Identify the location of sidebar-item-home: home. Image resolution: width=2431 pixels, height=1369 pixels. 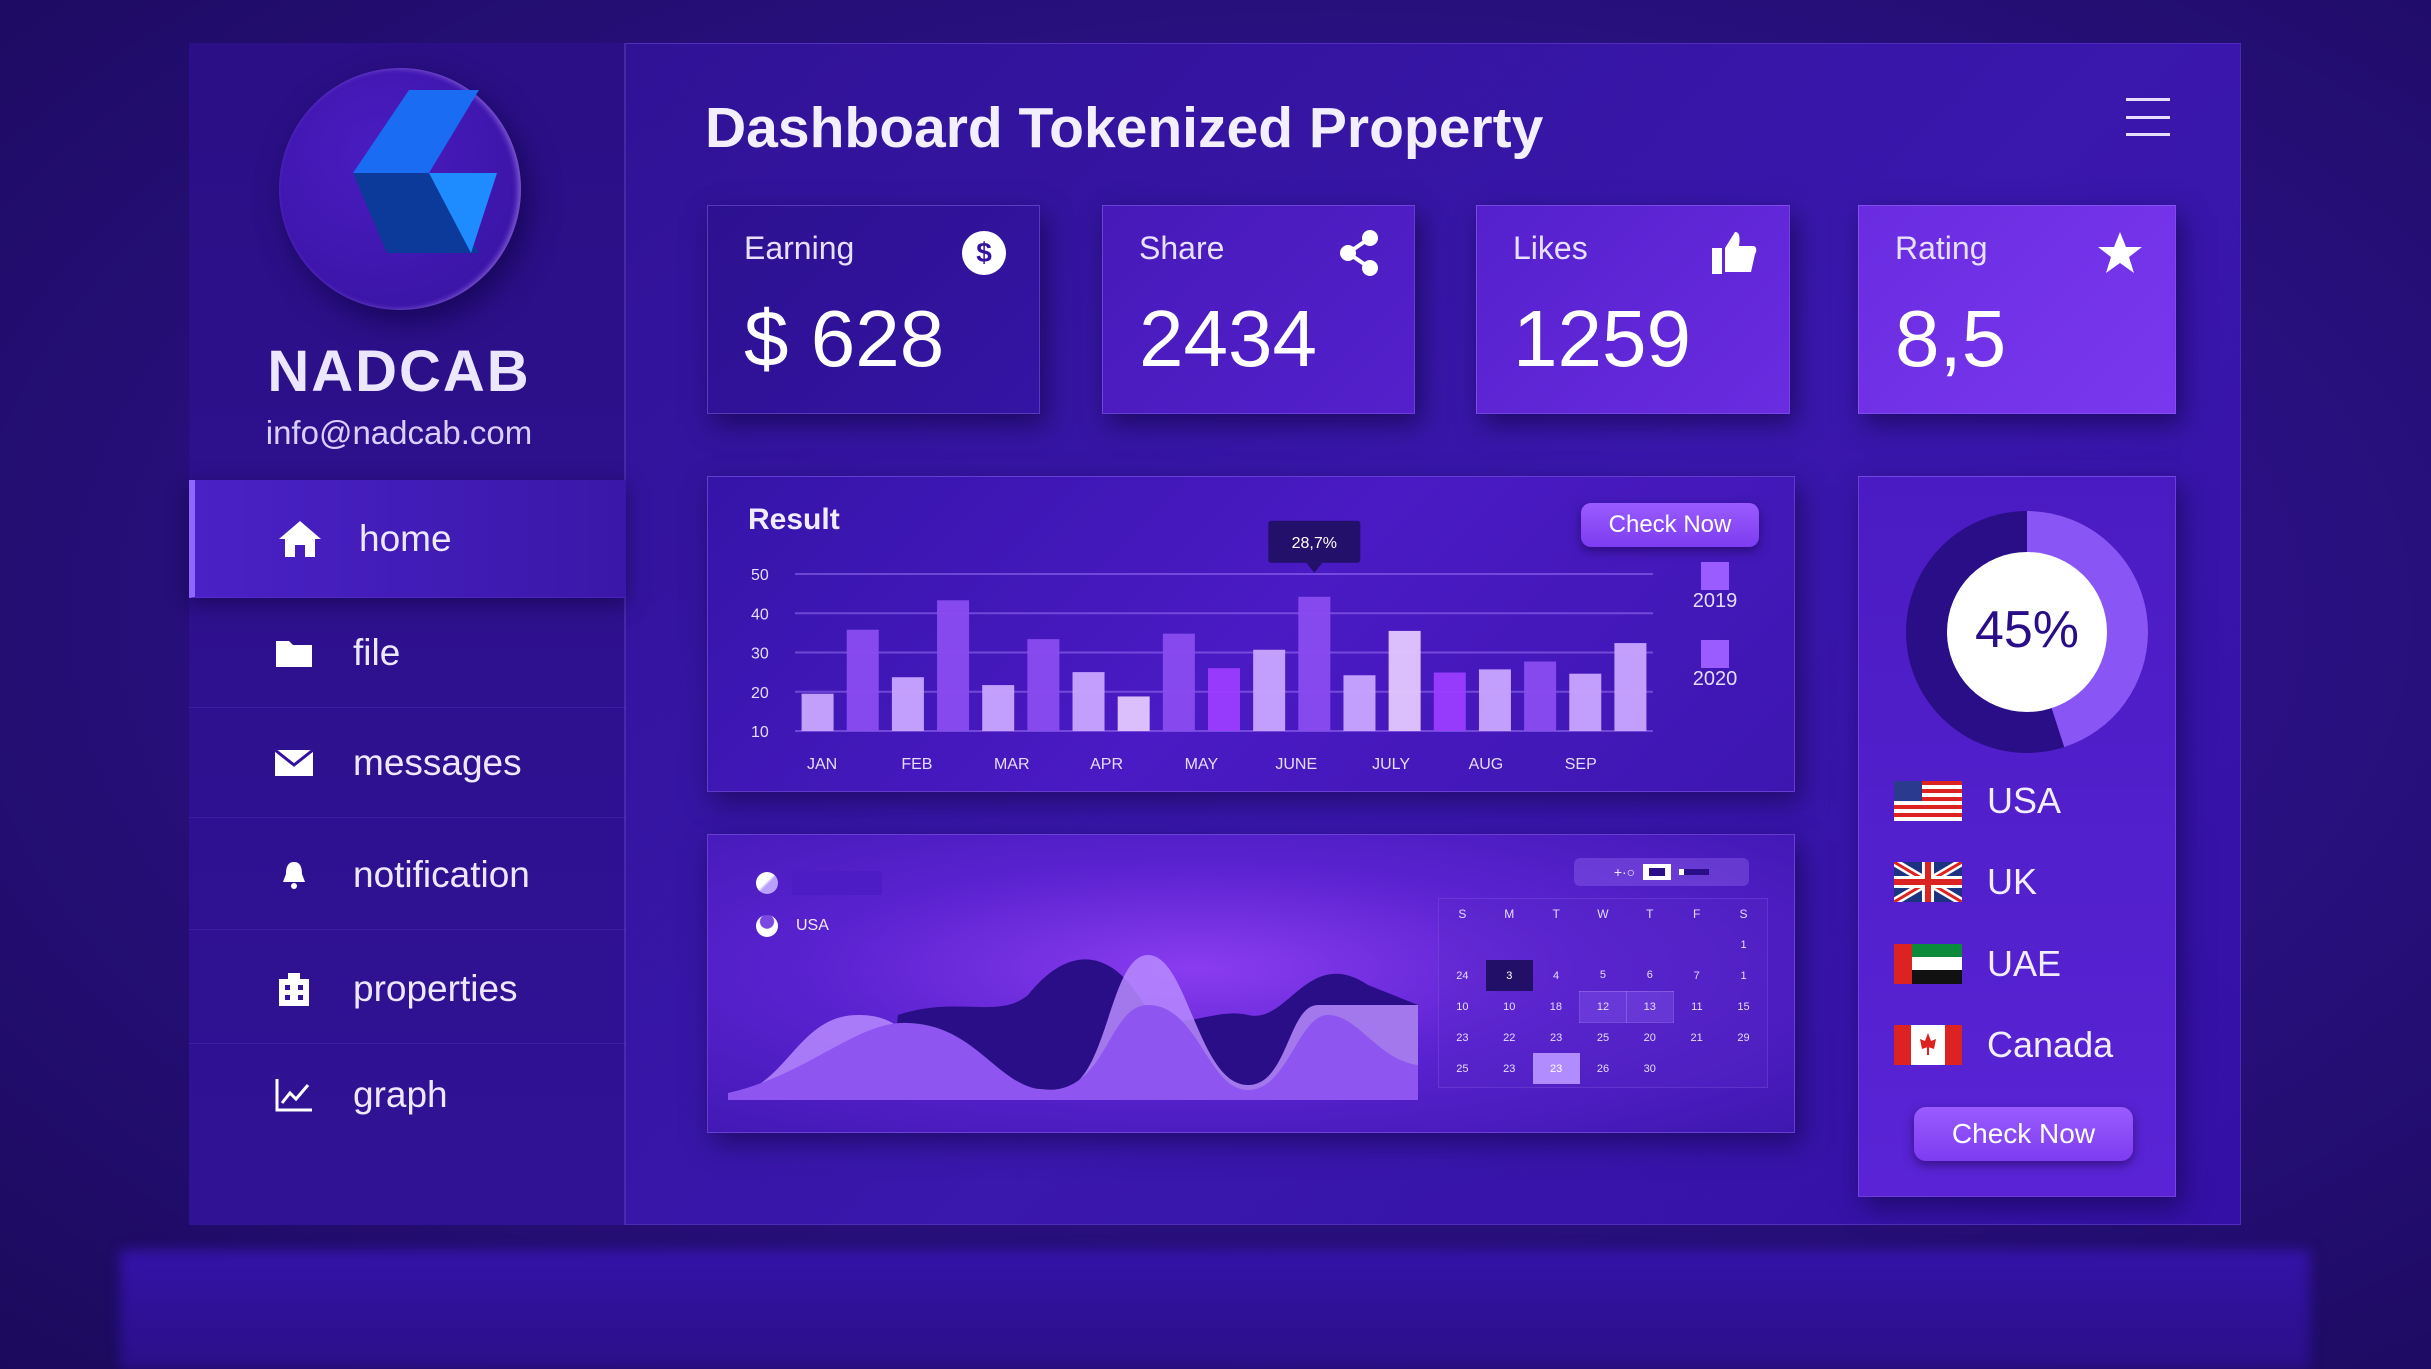
(407, 539).